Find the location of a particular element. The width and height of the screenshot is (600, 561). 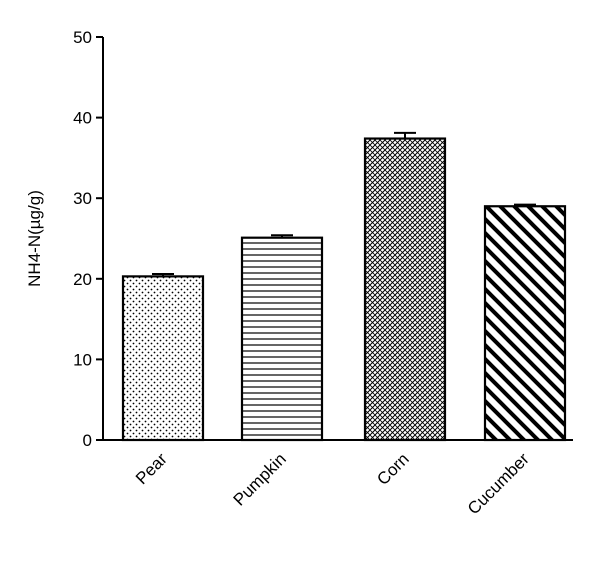

y-tick-label: 20 is located at coordinates (82, 279).